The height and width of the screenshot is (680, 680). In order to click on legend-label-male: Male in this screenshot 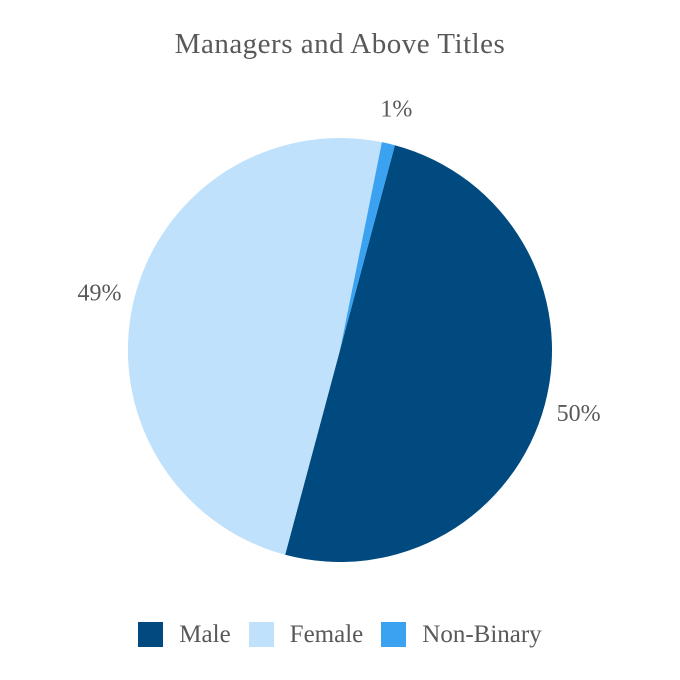, I will do `click(205, 634)`.